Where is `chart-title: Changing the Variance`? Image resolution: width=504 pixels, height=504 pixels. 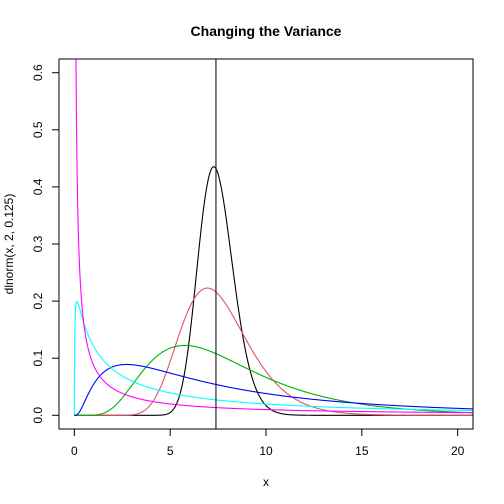
chart-title: Changing the Variance is located at coordinates (266, 31).